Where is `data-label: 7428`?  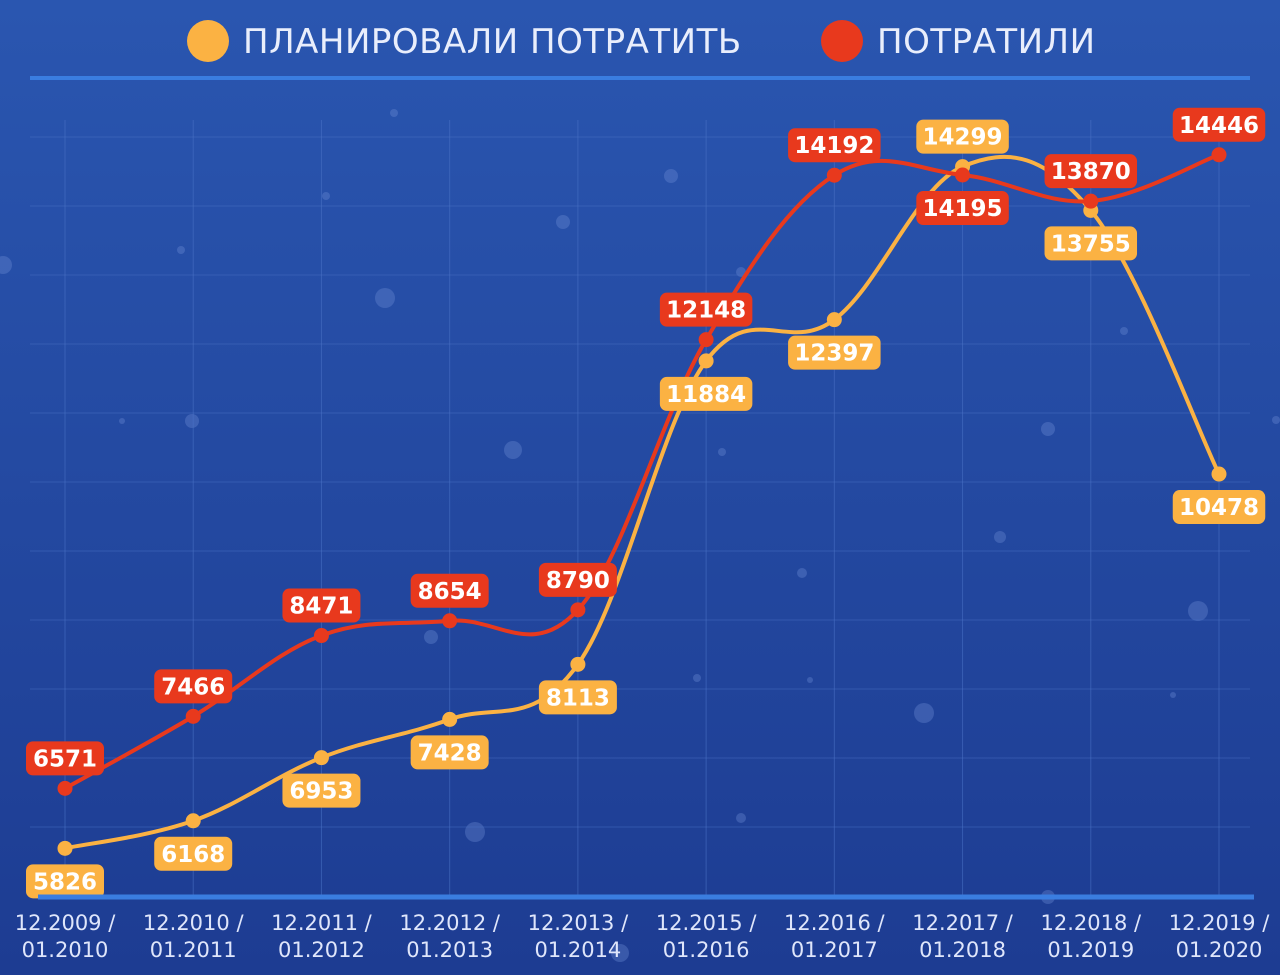
data-label: 7428 is located at coordinates (449, 752).